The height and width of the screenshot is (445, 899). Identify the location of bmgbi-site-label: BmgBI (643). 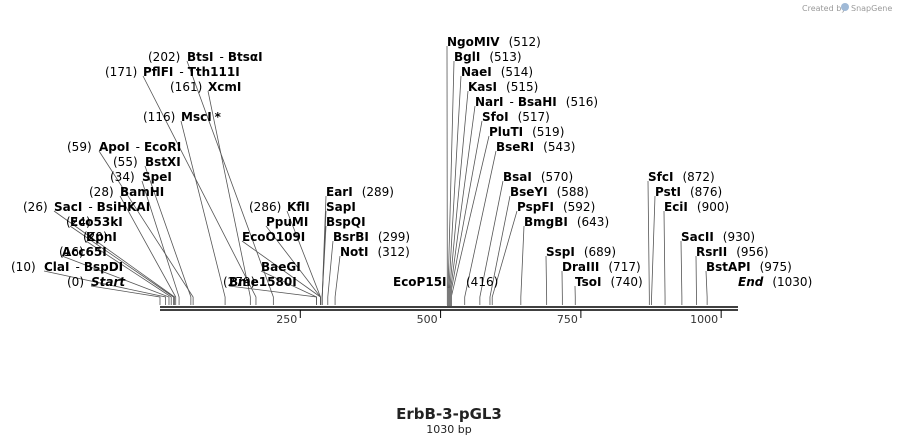
(566, 222).